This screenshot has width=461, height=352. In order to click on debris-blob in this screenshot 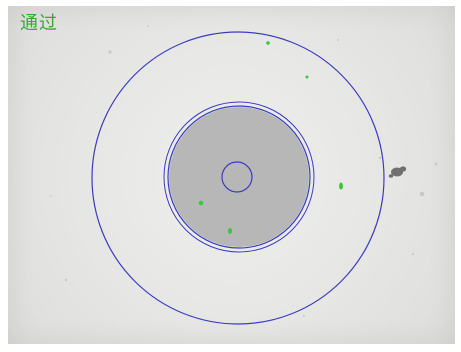, I will do `click(397, 172)`.